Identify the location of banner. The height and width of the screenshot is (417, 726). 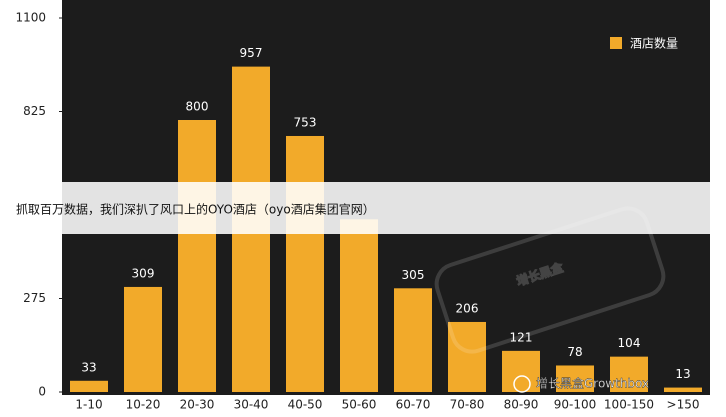
(363, 208).